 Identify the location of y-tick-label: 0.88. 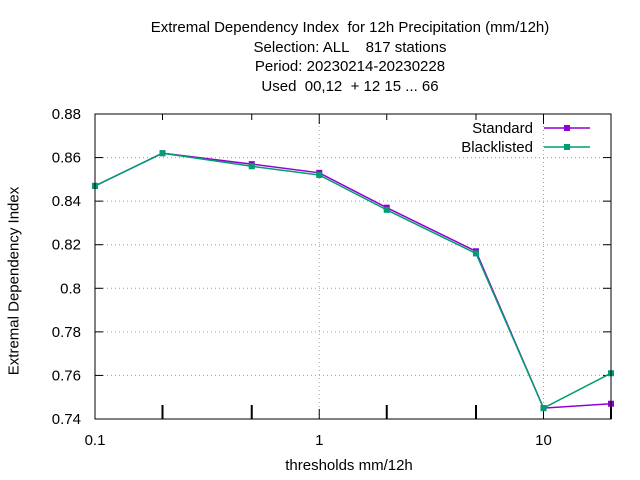
(66, 114).